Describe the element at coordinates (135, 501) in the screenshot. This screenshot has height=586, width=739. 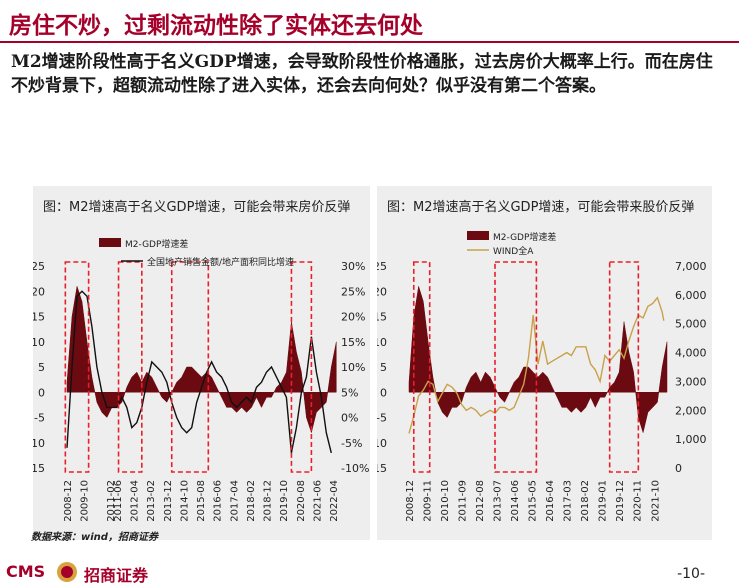
I see `x-tick: 2012-04` at that location.